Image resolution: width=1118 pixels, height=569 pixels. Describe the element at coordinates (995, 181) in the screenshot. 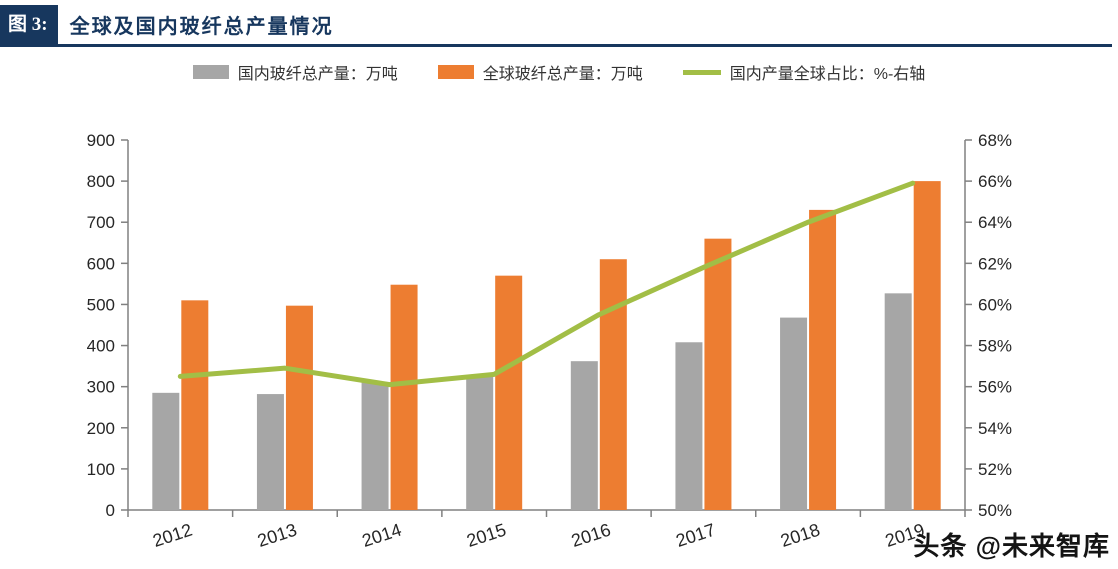

I see `right-axis-tick-label: 66%` at that location.